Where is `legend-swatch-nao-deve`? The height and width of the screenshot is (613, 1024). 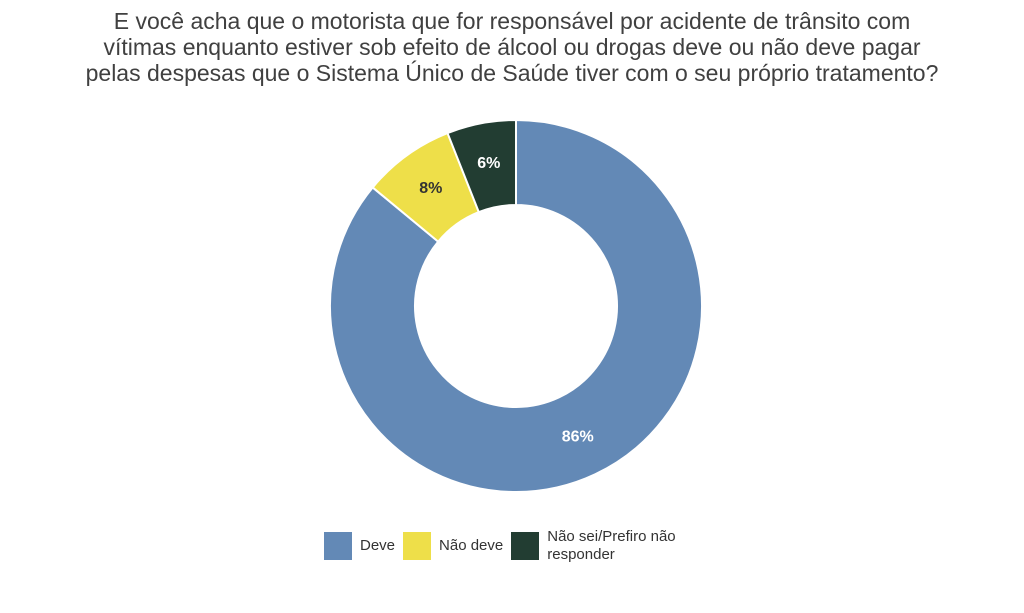 legend-swatch-nao-deve is located at coordinates (417, 546).